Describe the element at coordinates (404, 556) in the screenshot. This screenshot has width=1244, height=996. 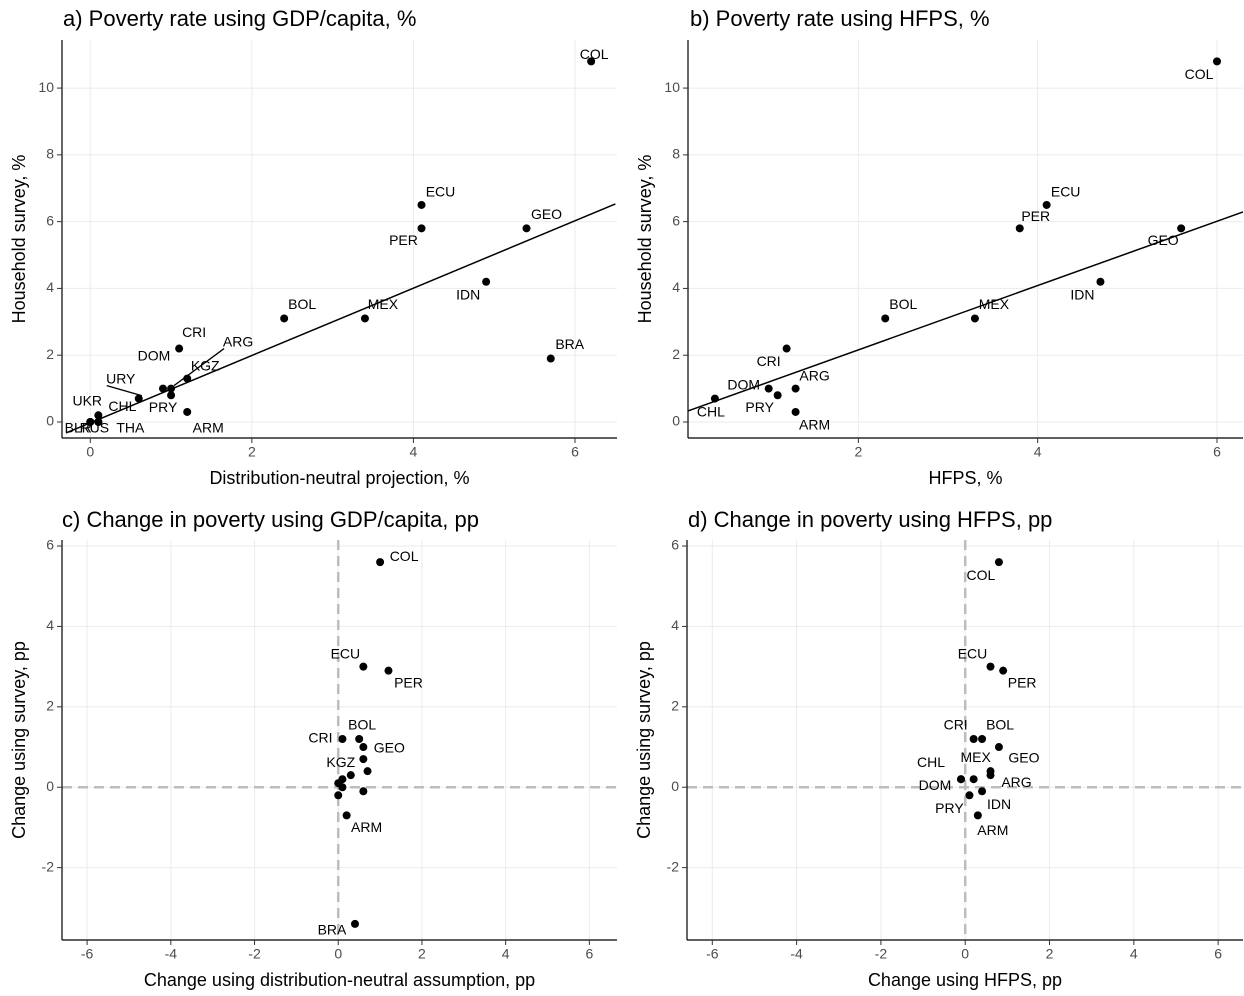
I see `point-label: COL` at that location.